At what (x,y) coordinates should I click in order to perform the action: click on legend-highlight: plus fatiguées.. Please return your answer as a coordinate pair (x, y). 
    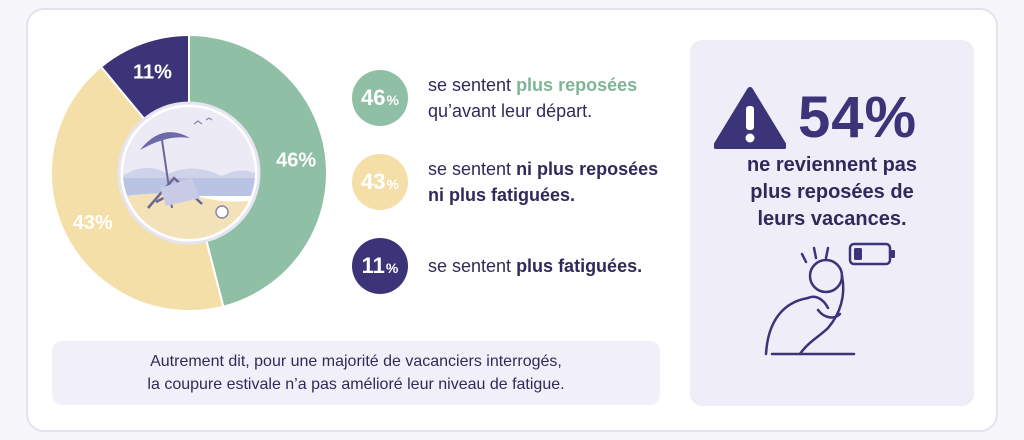
    Looking at the image, I should click on (579, 266).